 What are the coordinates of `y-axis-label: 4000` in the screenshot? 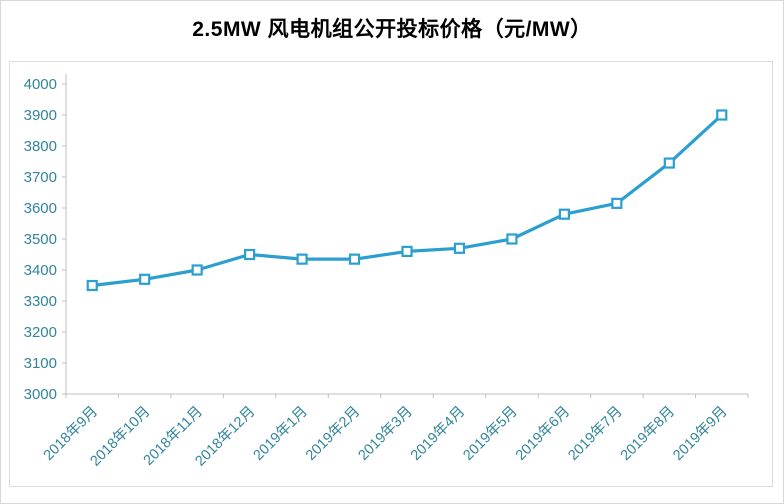 It's located at (40, 84).